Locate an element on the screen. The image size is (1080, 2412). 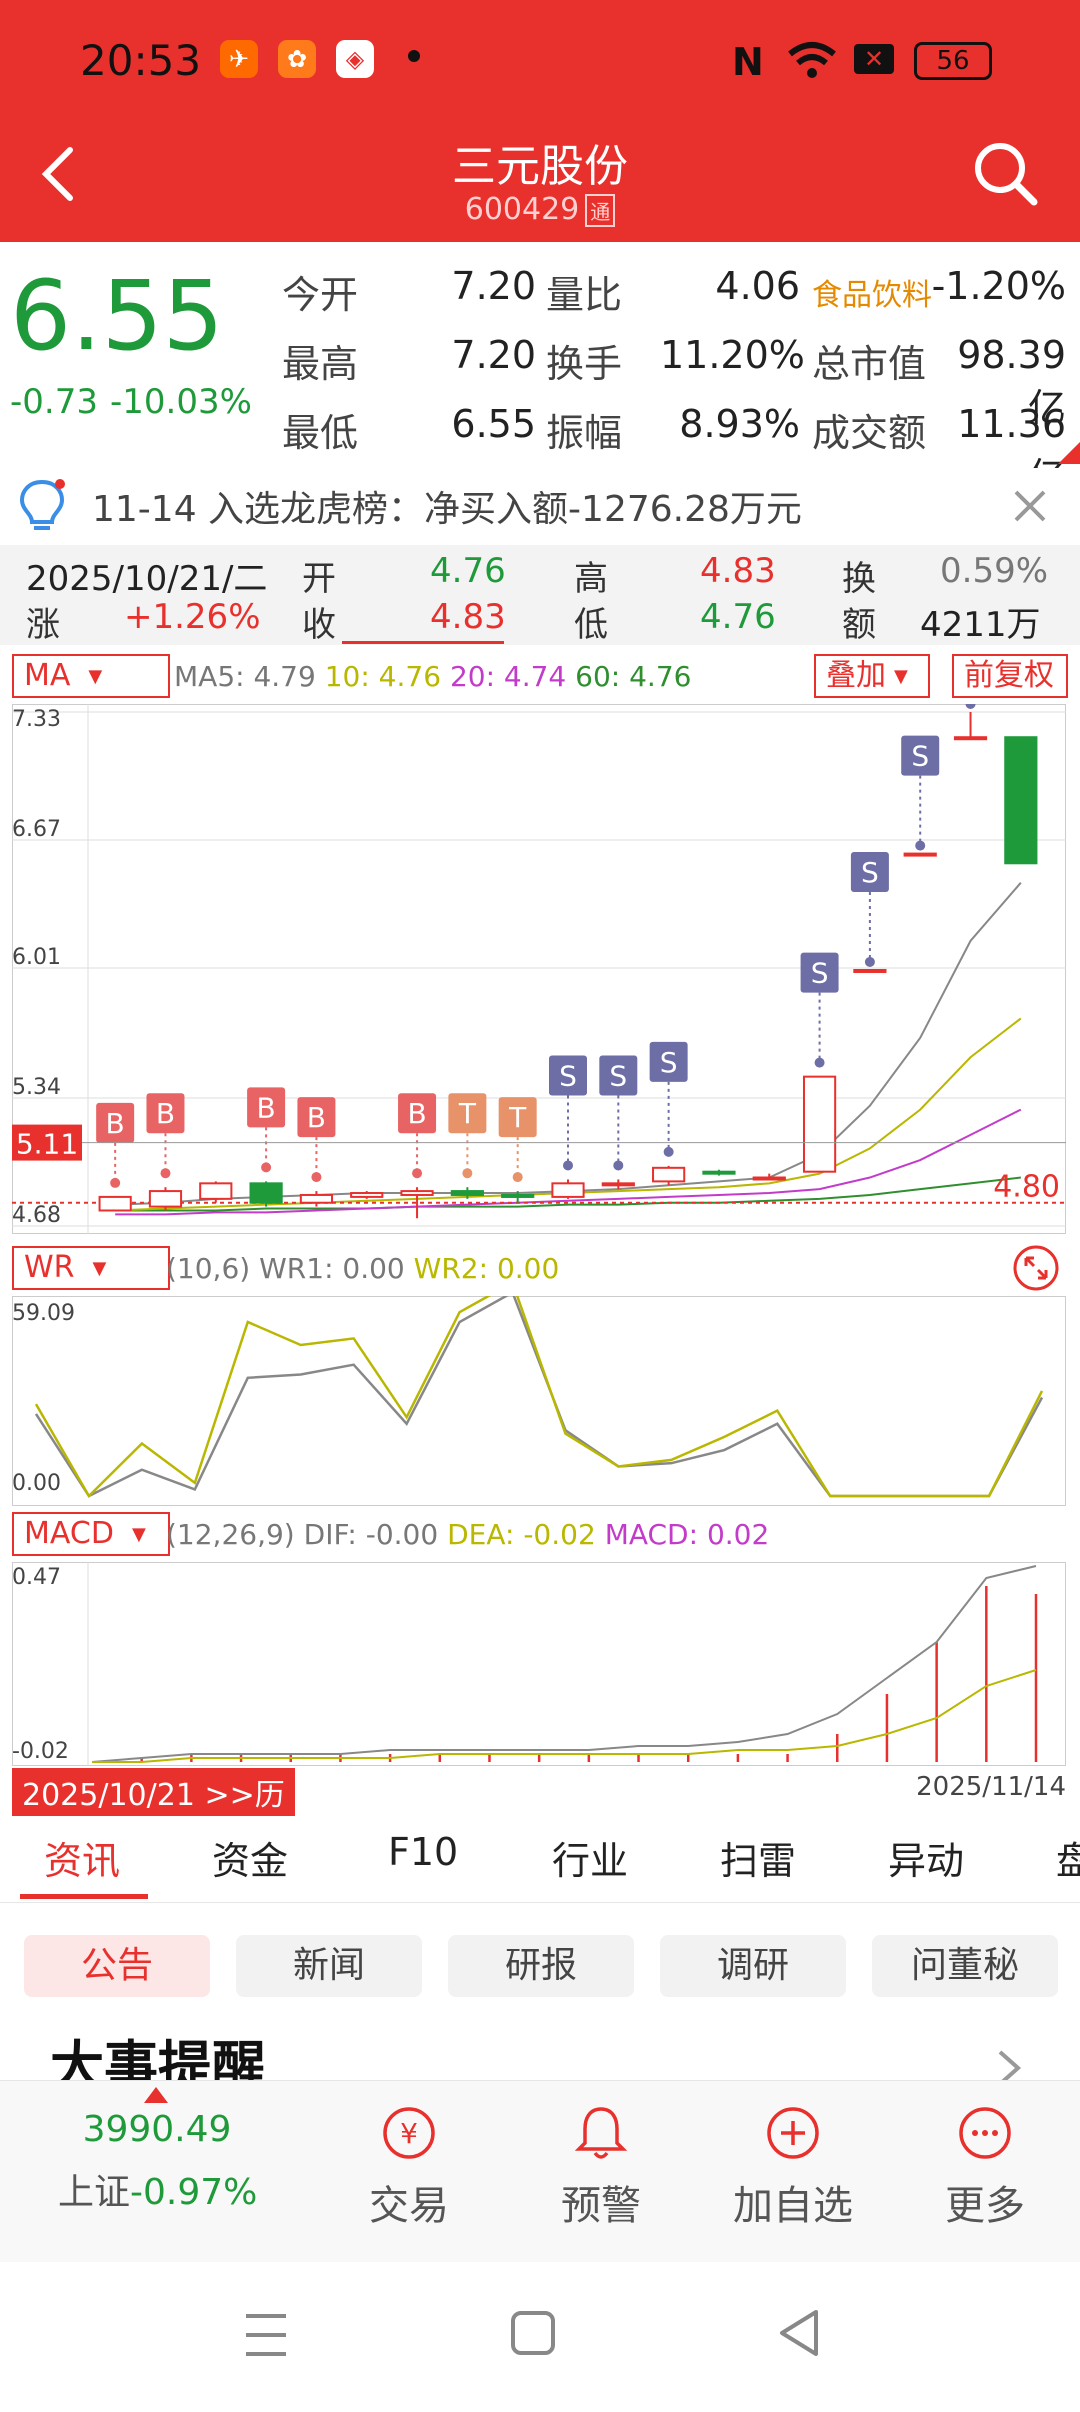
tab-0: 资讯 is located at coordinates (82, 1861).